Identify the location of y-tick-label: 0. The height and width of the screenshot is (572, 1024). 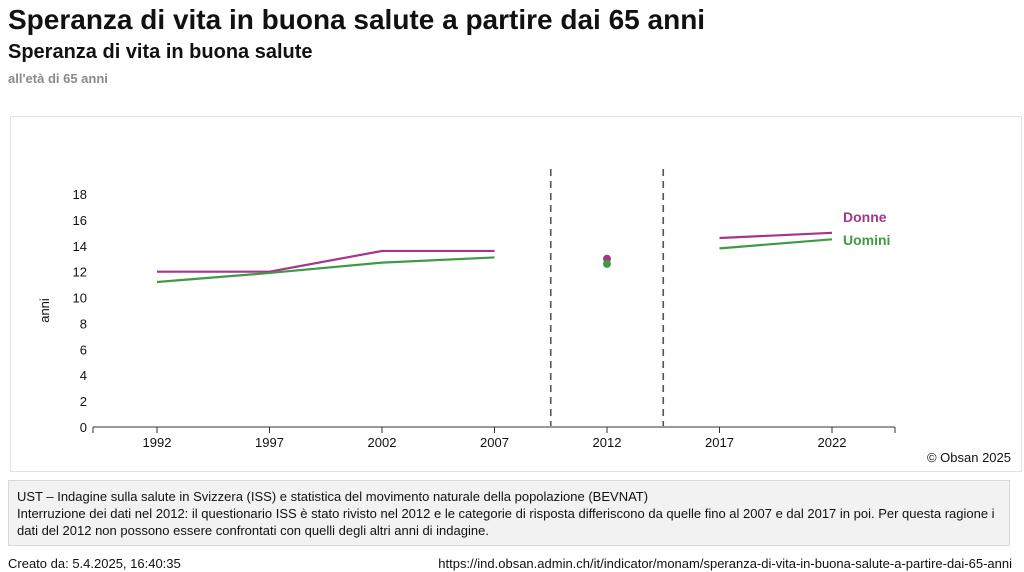
(83, 427).